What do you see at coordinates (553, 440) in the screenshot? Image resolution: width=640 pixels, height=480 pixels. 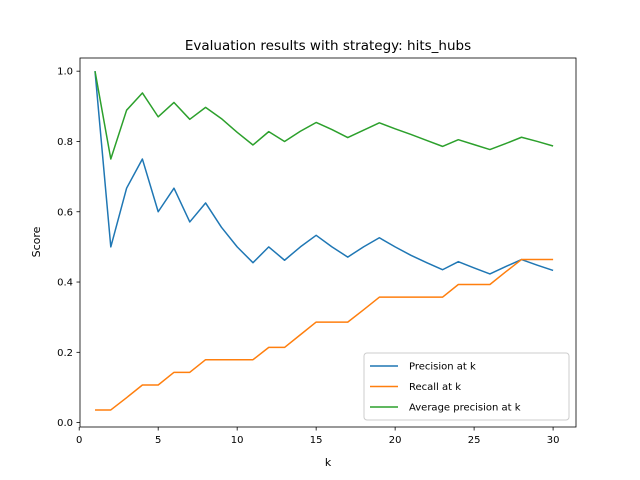 I see `x-tick-label: 30` at bounding box center [553, 440].